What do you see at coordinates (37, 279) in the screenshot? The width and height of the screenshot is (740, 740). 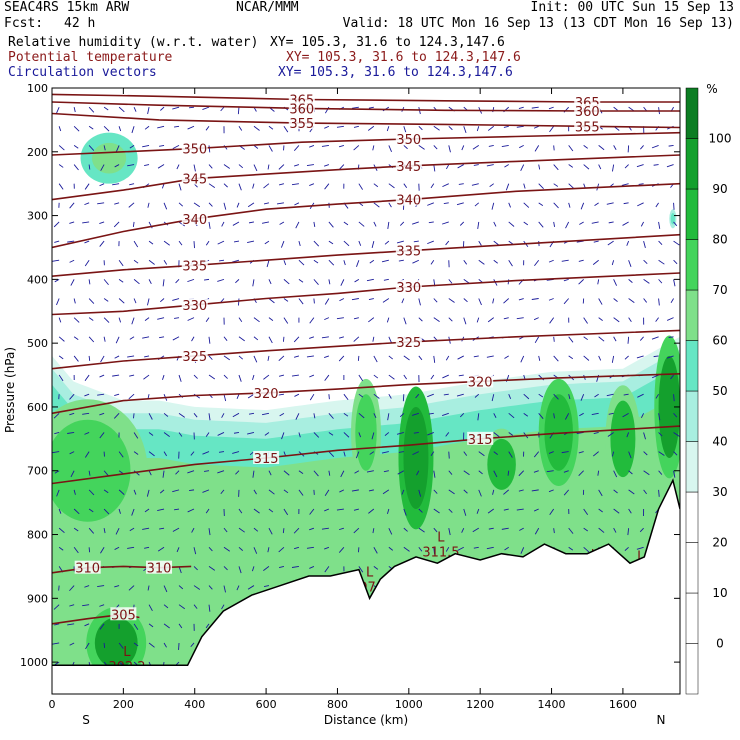 I see `y-tick-label-400: 400` at bounding box center [37, 279].